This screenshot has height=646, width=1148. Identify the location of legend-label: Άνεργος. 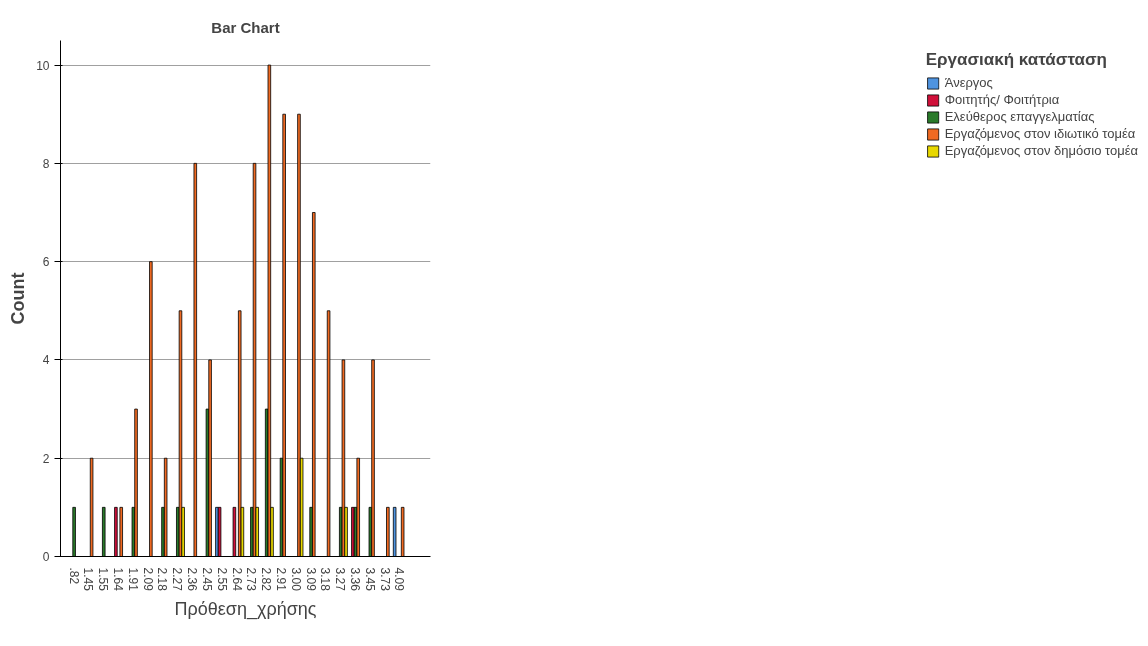
(968, 82).